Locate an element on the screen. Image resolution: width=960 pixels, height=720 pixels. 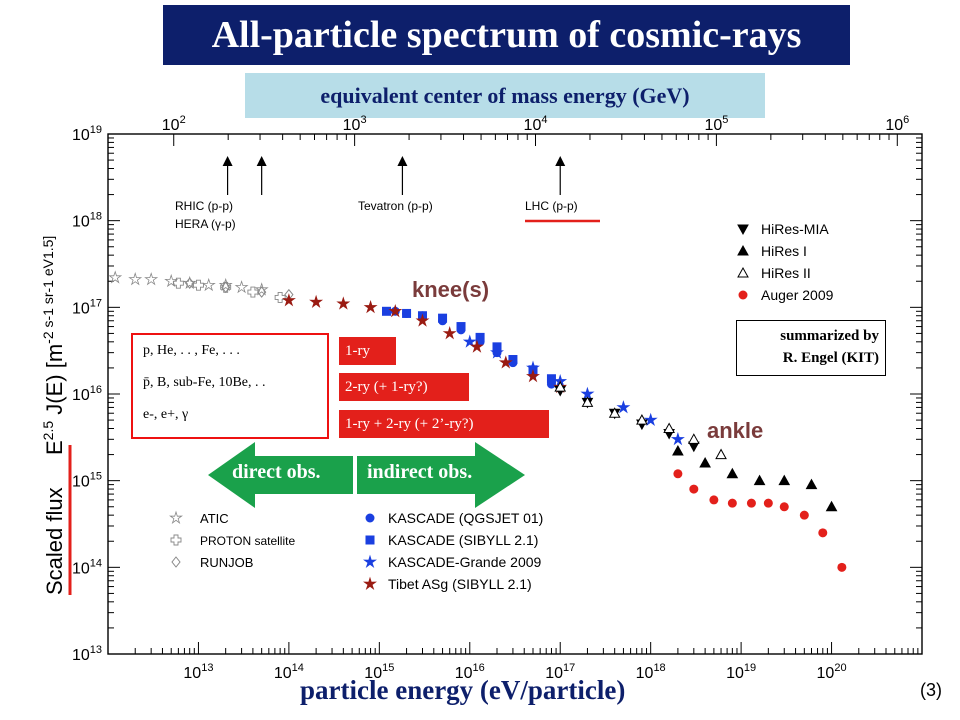
legend-auger-marker is located at coordinates (743, 295).